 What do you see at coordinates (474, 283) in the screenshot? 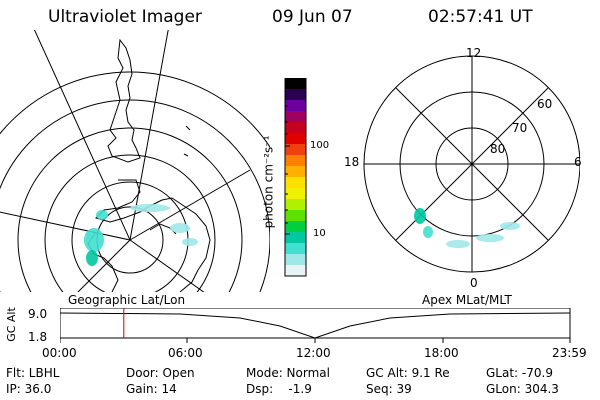
I see `mlt-label-0: 0` at bounding box center [474, 283].